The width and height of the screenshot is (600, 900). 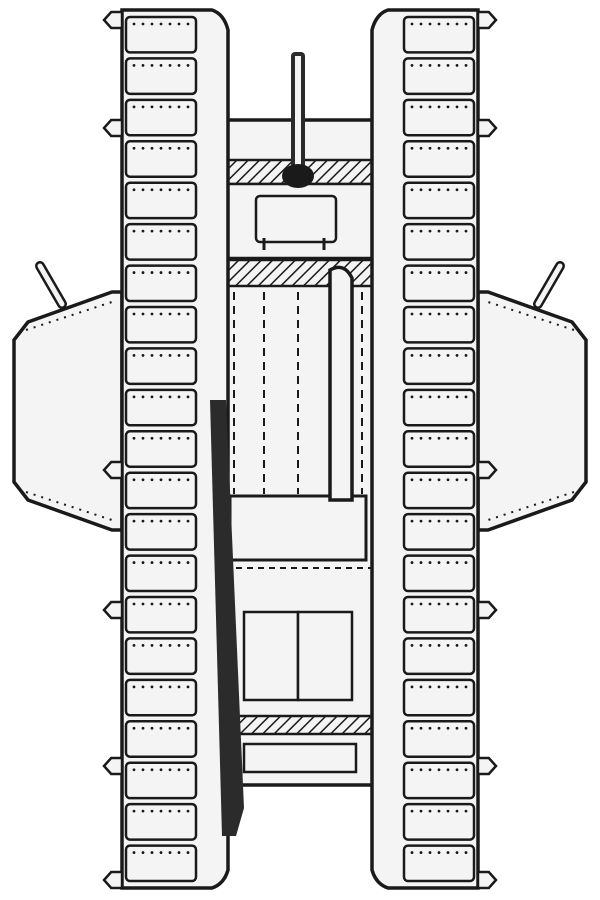 I want to click on right-sponson, so click(x=532, y=396).